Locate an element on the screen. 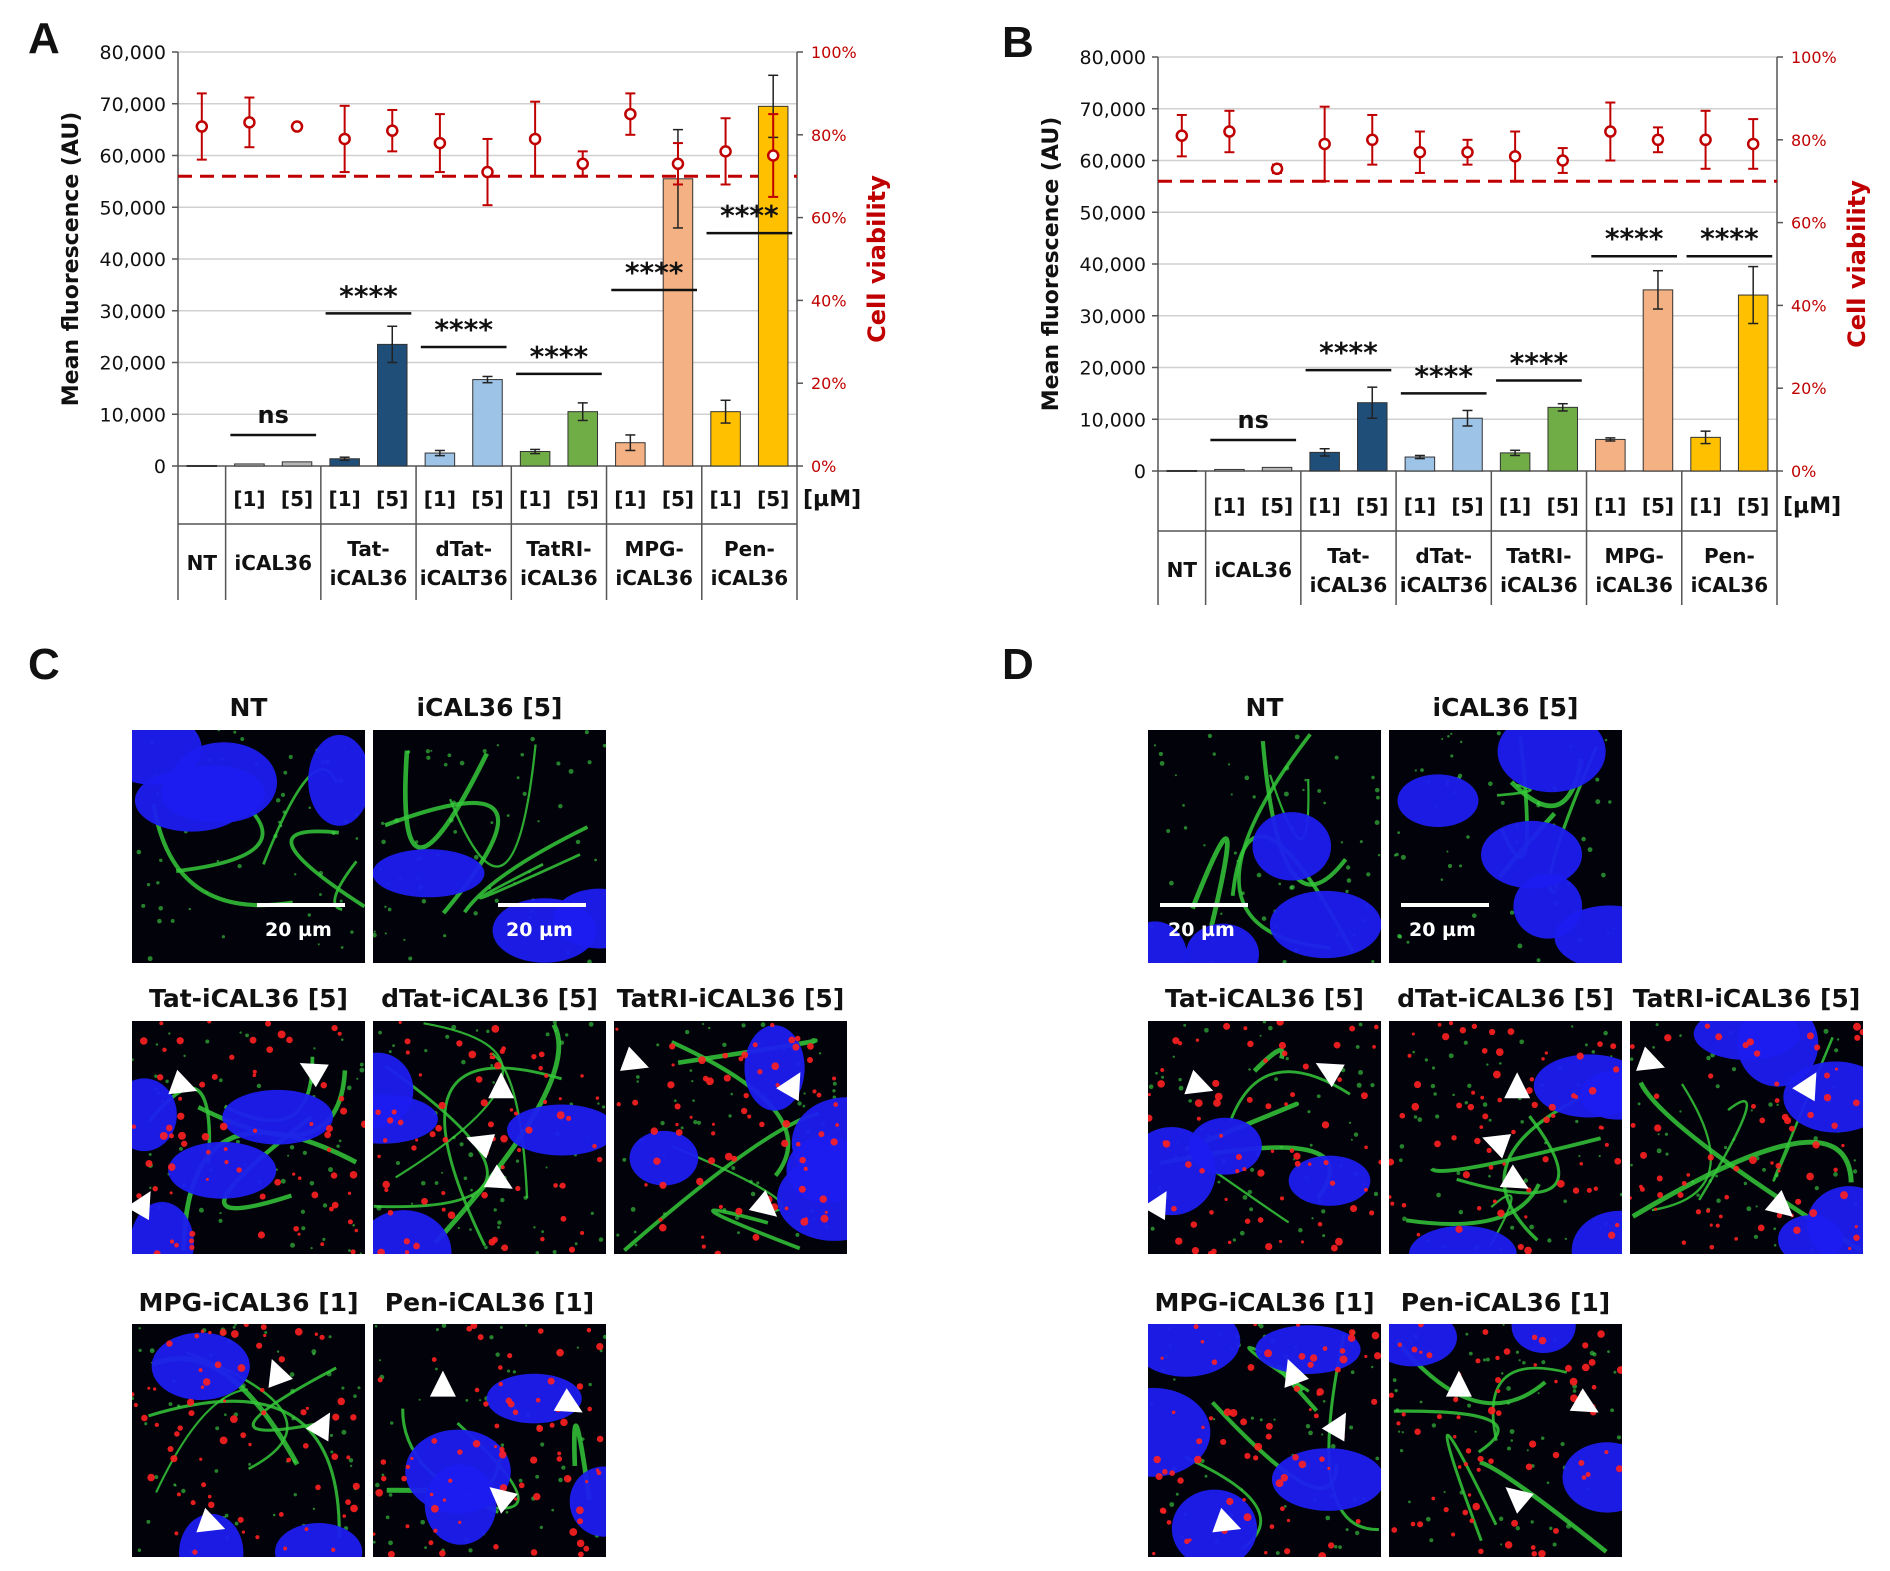  arrowhead-marker is located at coordinates (1517, 1085).